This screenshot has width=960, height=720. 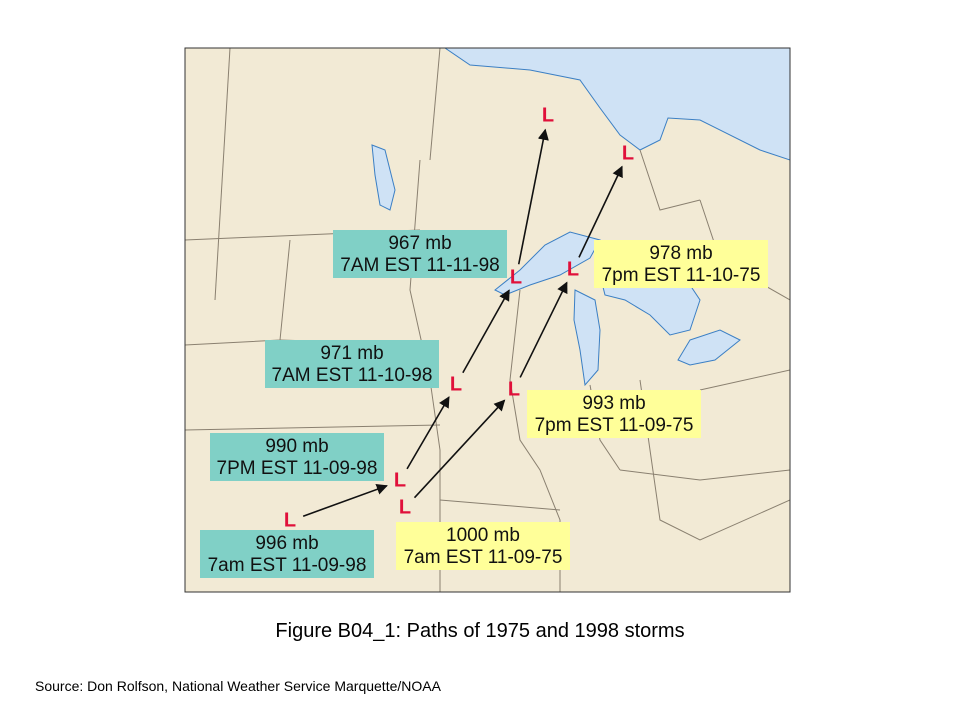 What do you see at coordinates (680, 253) in the screenshot?
I see `pressure-label: 978 mb` at bounding box center [680, 253].